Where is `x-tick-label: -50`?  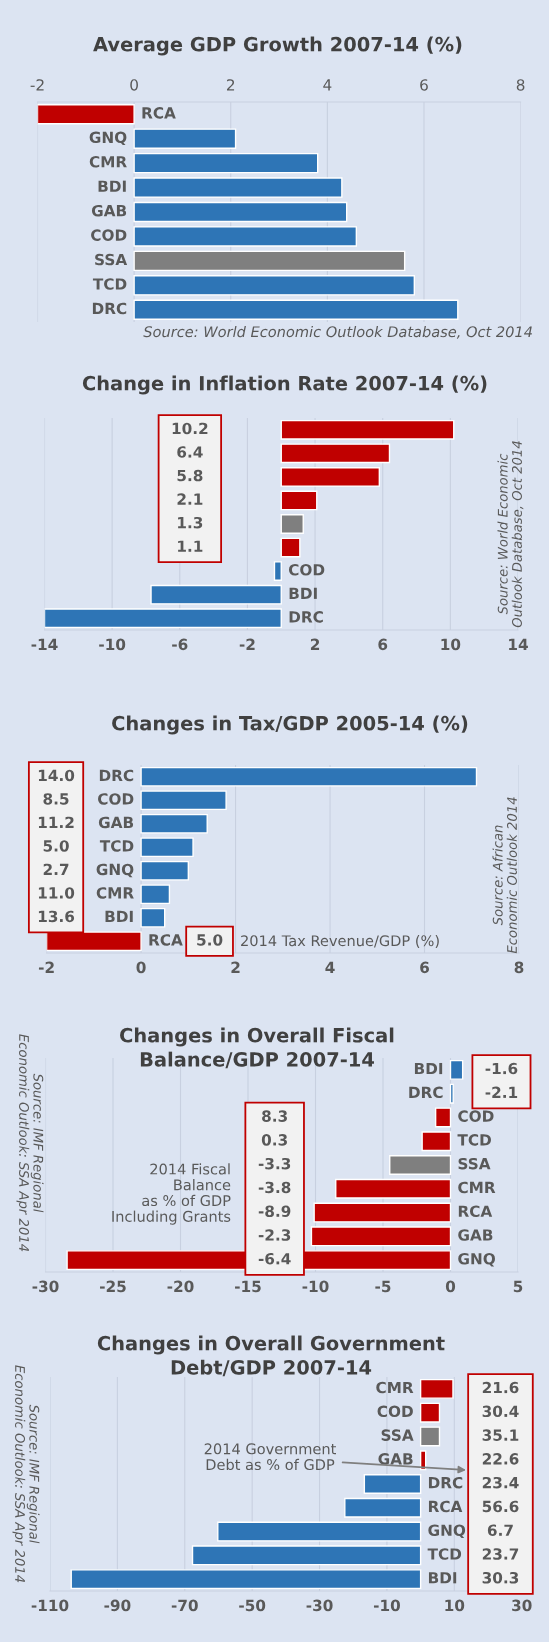 x-tick-label: -50 is located at coordinates (252, 1605).